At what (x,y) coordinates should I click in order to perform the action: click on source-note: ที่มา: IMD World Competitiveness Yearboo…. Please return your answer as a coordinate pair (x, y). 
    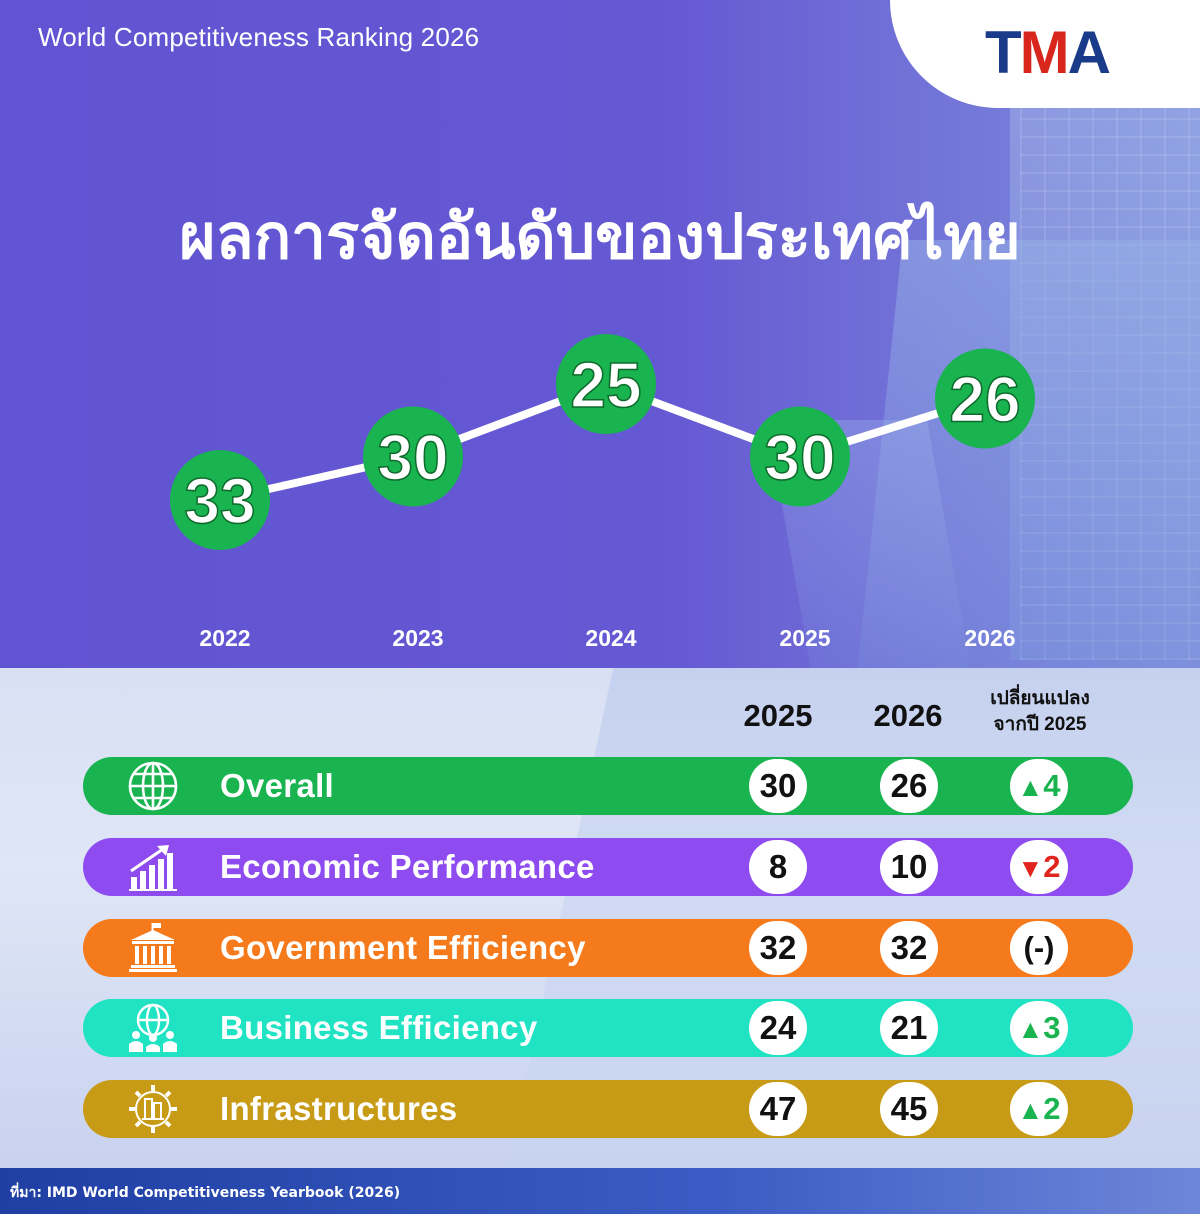
    Looking at the image, I should click on (205, 1193).